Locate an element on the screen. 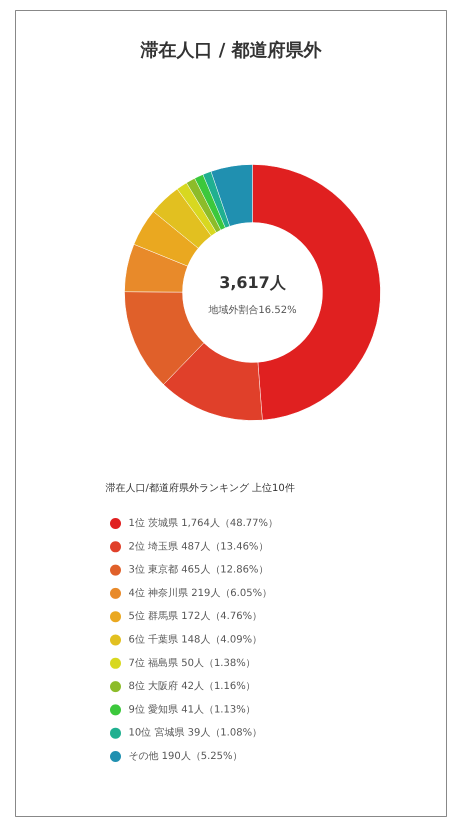  legend-label: 6位 千葉県 148人（4.09%） is located at coordinates (195, 640).